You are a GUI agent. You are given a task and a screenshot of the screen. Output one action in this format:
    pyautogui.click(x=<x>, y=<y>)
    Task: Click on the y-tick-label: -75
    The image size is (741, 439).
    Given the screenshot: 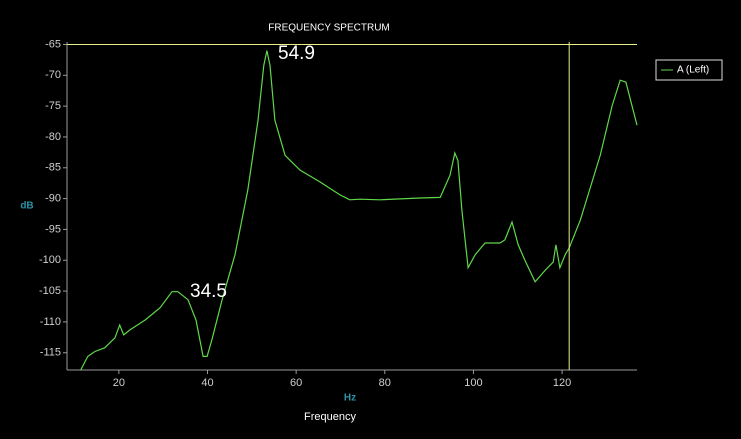 What is the action you would take?
    pyautogui.click(x=53, y=106)
    